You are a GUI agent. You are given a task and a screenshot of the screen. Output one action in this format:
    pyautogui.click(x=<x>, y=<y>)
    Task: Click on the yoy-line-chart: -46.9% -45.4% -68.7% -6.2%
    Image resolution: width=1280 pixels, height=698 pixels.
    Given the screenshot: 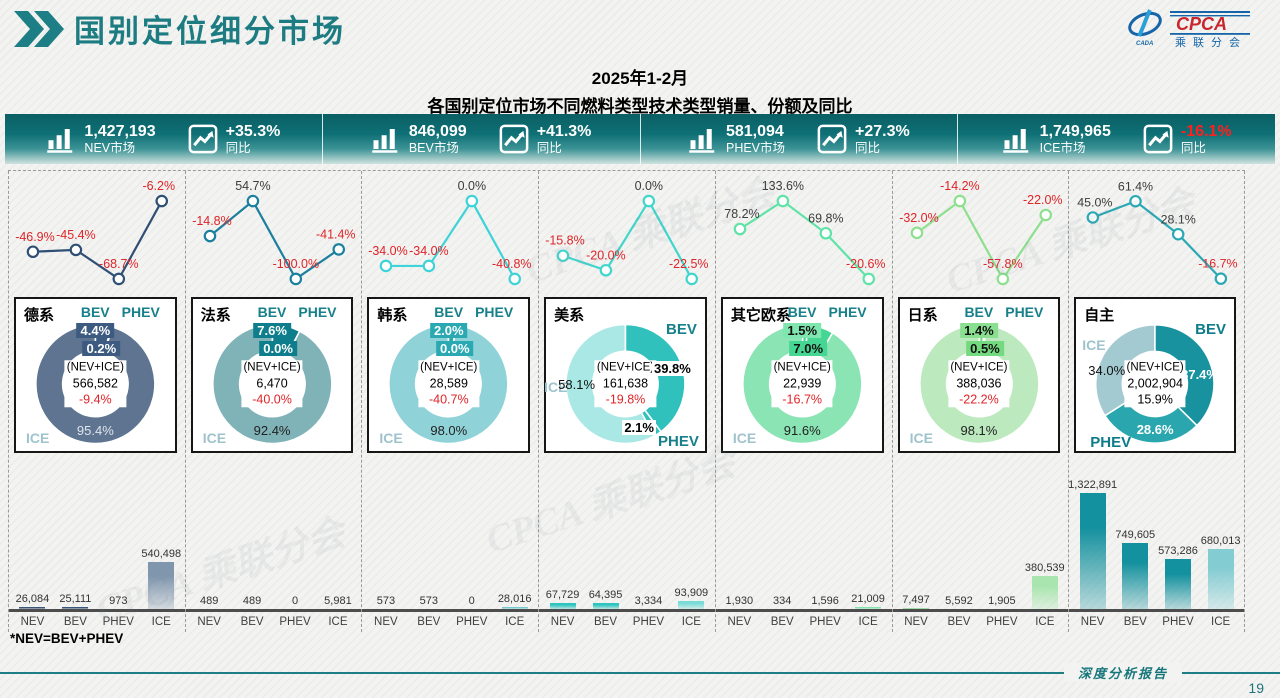 What is the action you would take?
    pyautogui.click(x=97, y=233)
    